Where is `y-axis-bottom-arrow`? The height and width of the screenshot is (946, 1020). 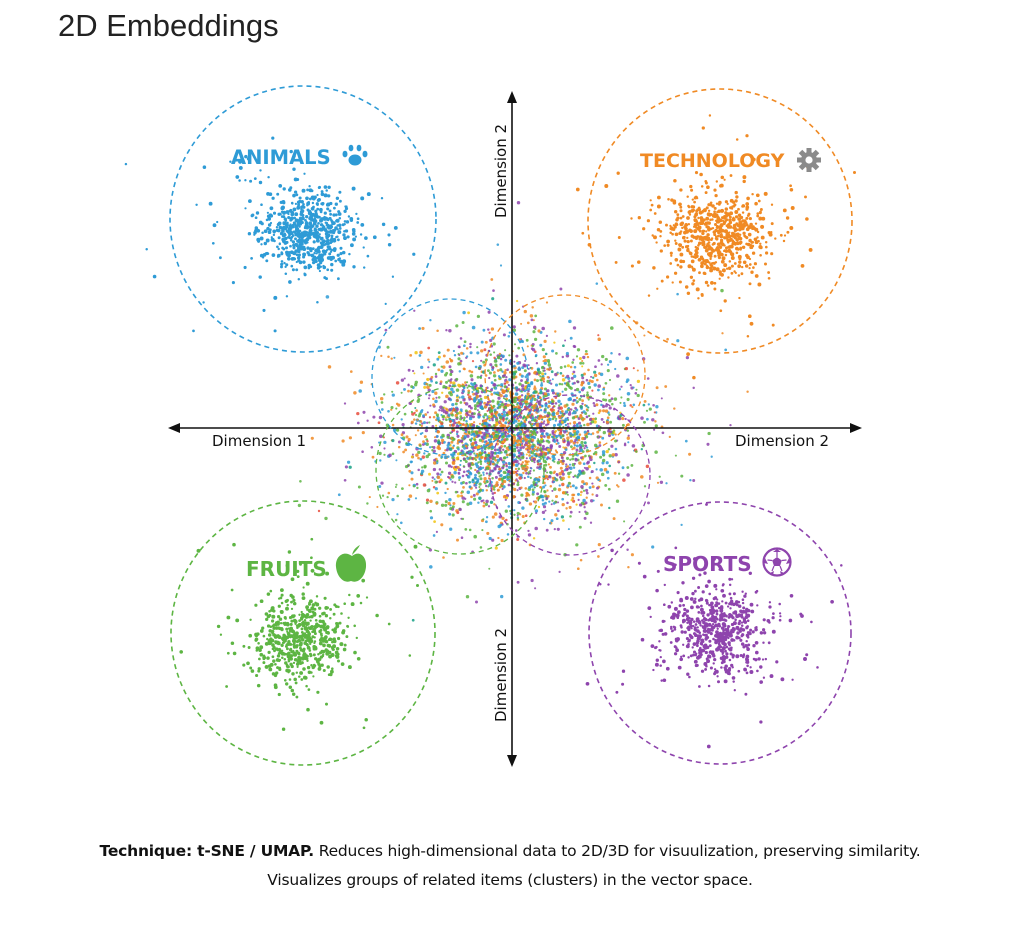 y-axis-bottom-arrow is located at coordinates (512, 761).